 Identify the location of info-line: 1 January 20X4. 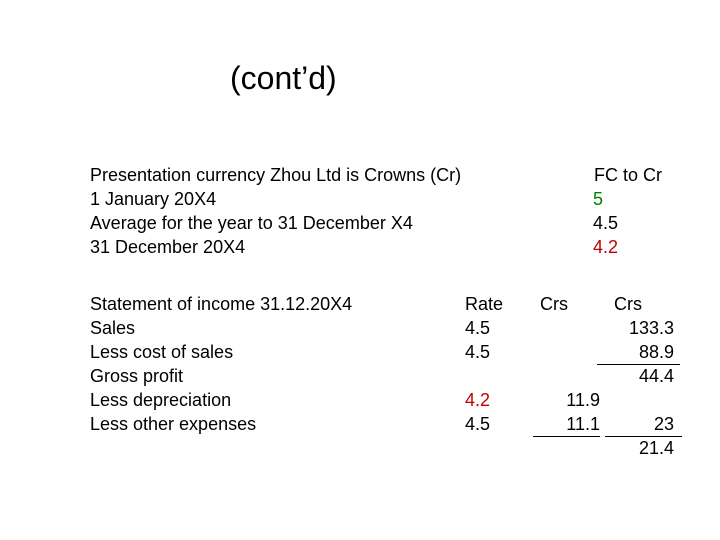
(153, 199).